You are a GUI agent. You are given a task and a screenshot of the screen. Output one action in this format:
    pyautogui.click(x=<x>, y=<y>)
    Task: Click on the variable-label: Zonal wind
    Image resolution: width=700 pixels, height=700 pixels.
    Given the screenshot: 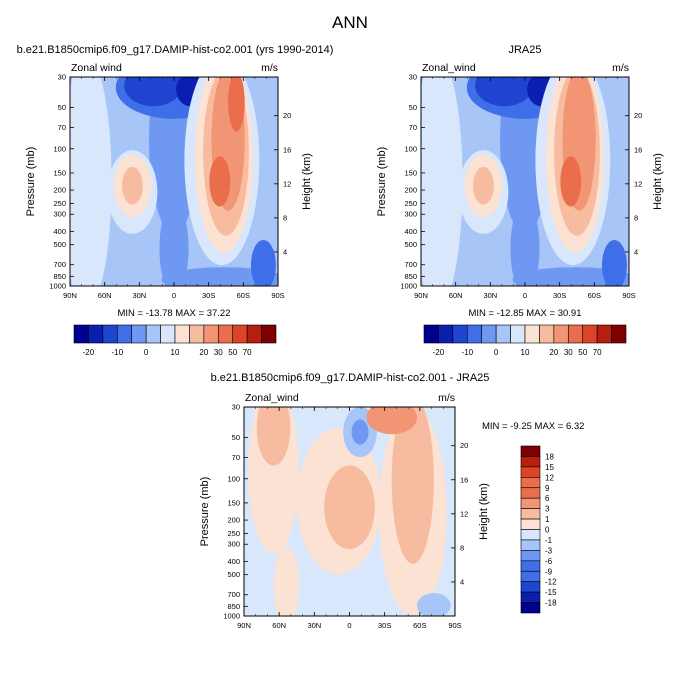 What is the action you would take?
    pyautogui.click(x=96, y=68)
    